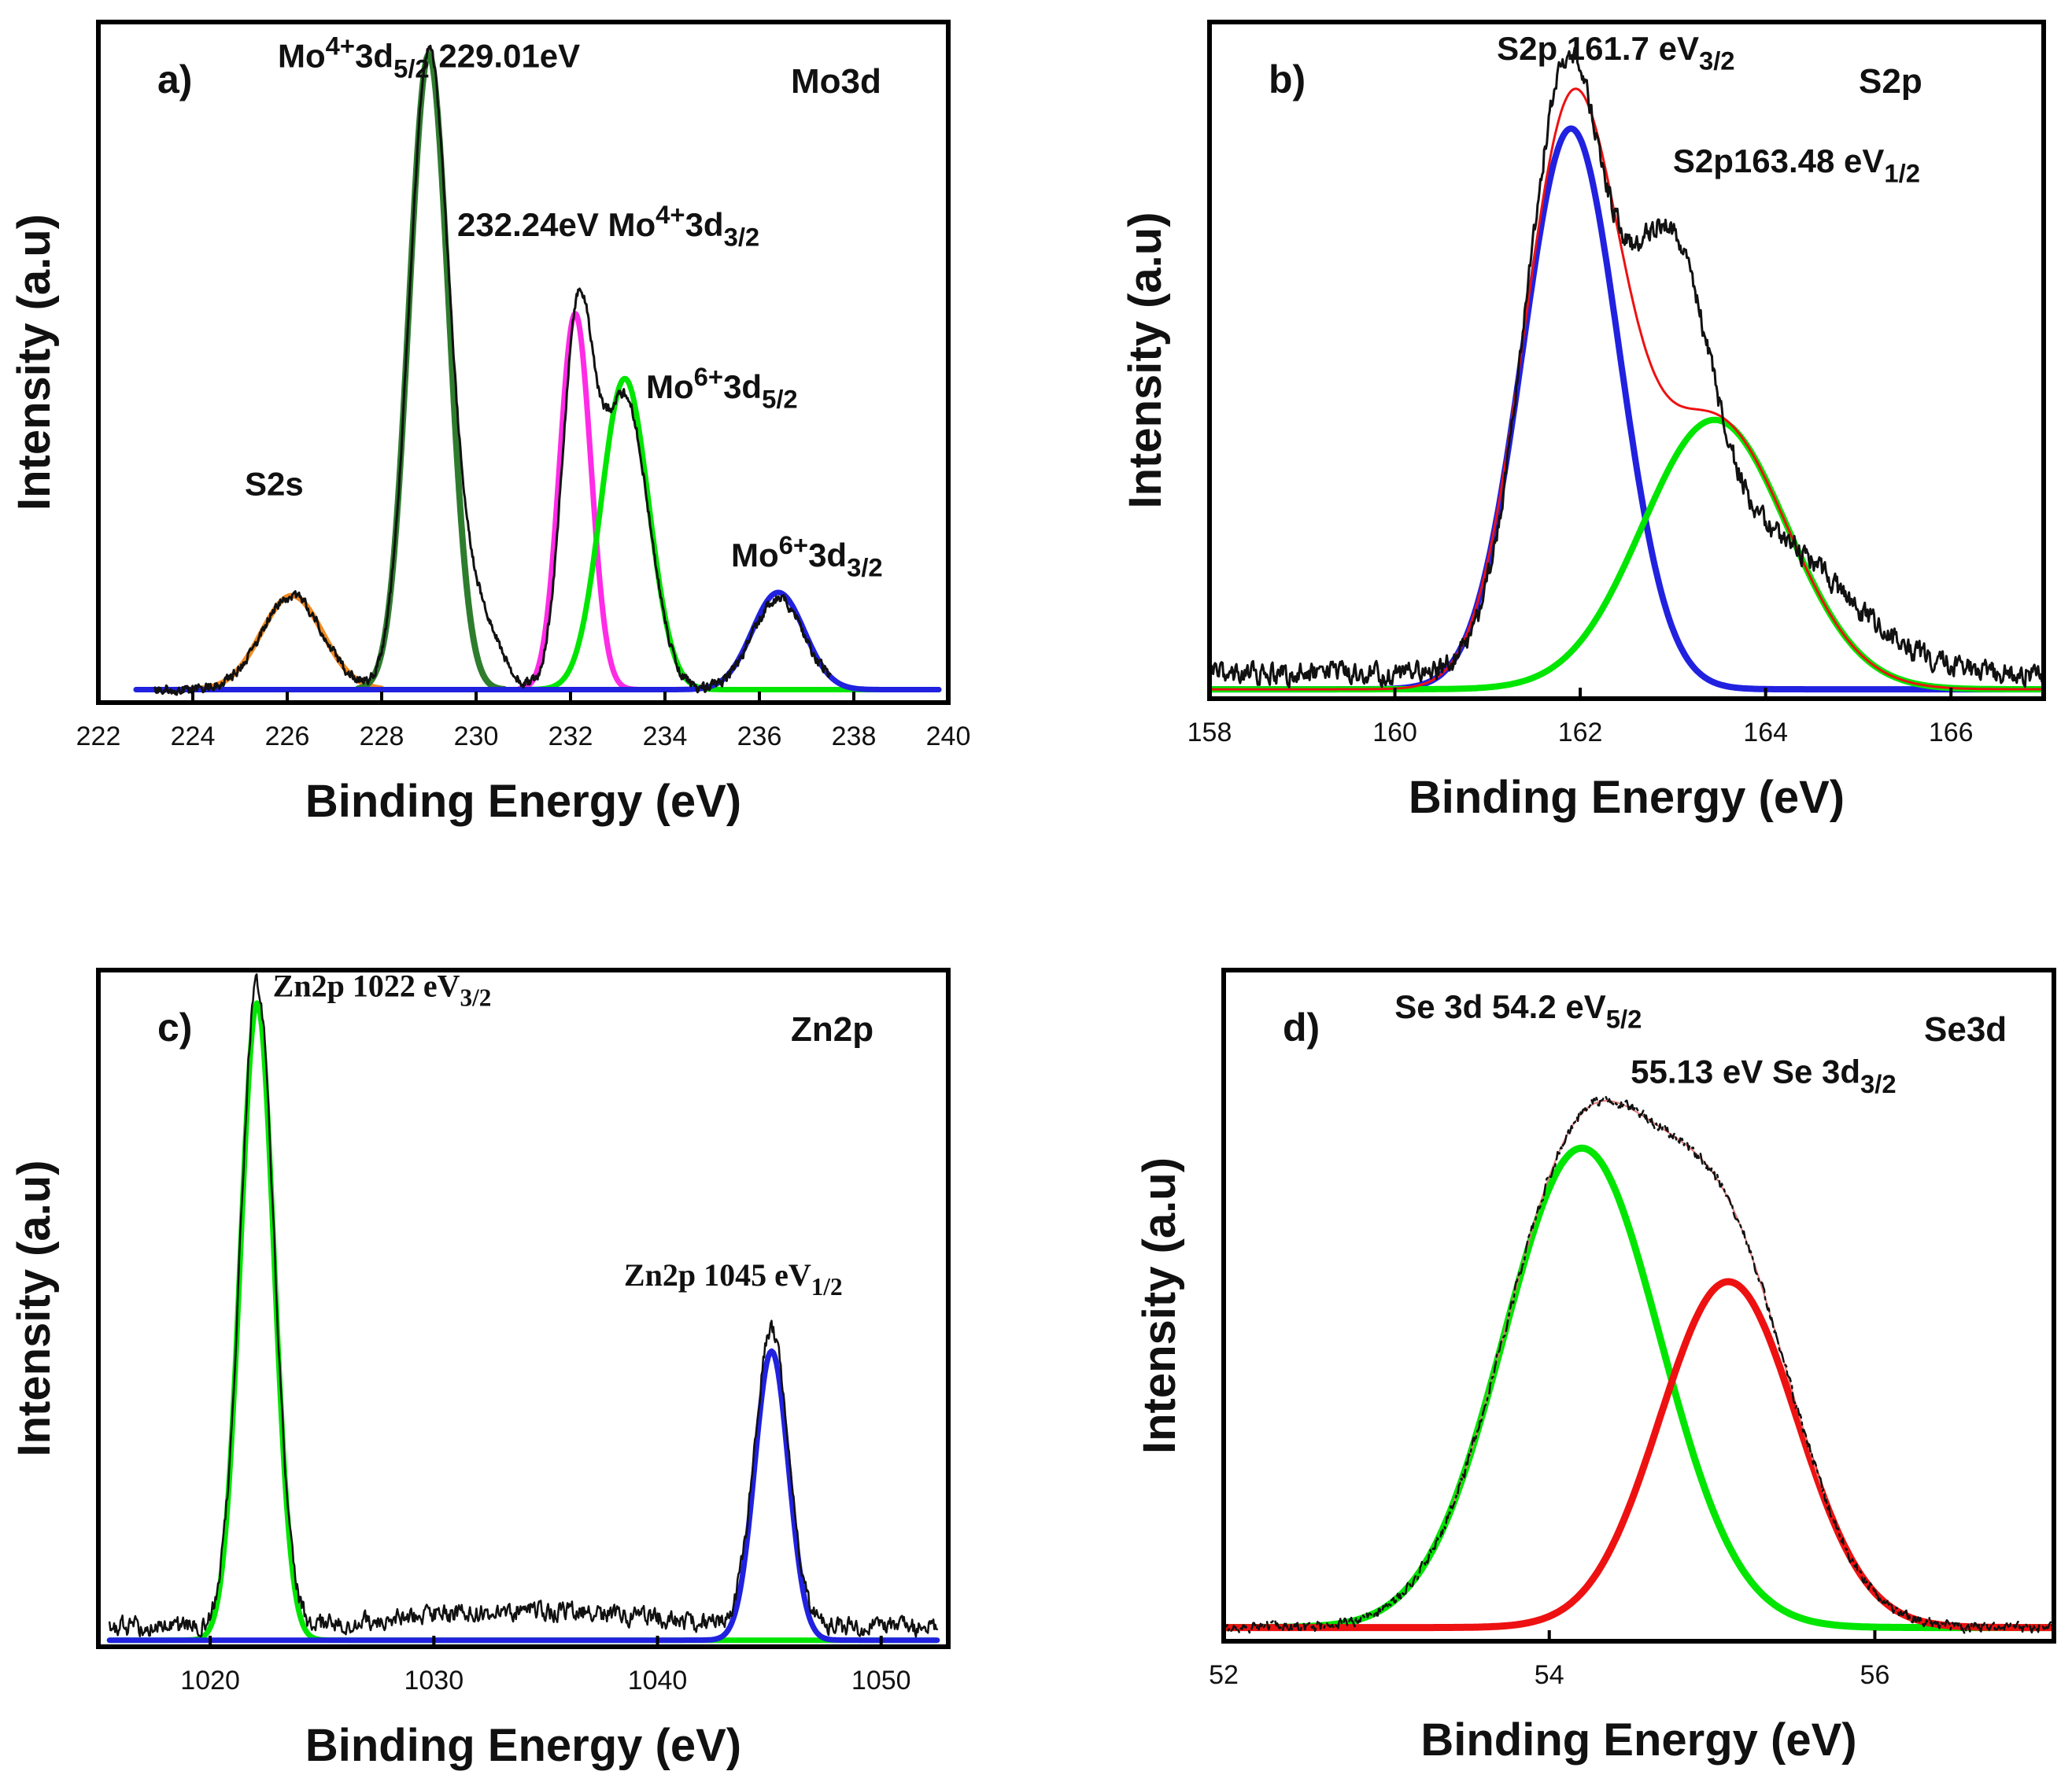 The height and width of the screenshot is (1786, 2072). Describe the element at coordinates (1518, 1011) in the screenshot. I see `peak-annotation-d-0: Se 3d 54.2 eV5/2` at that location.